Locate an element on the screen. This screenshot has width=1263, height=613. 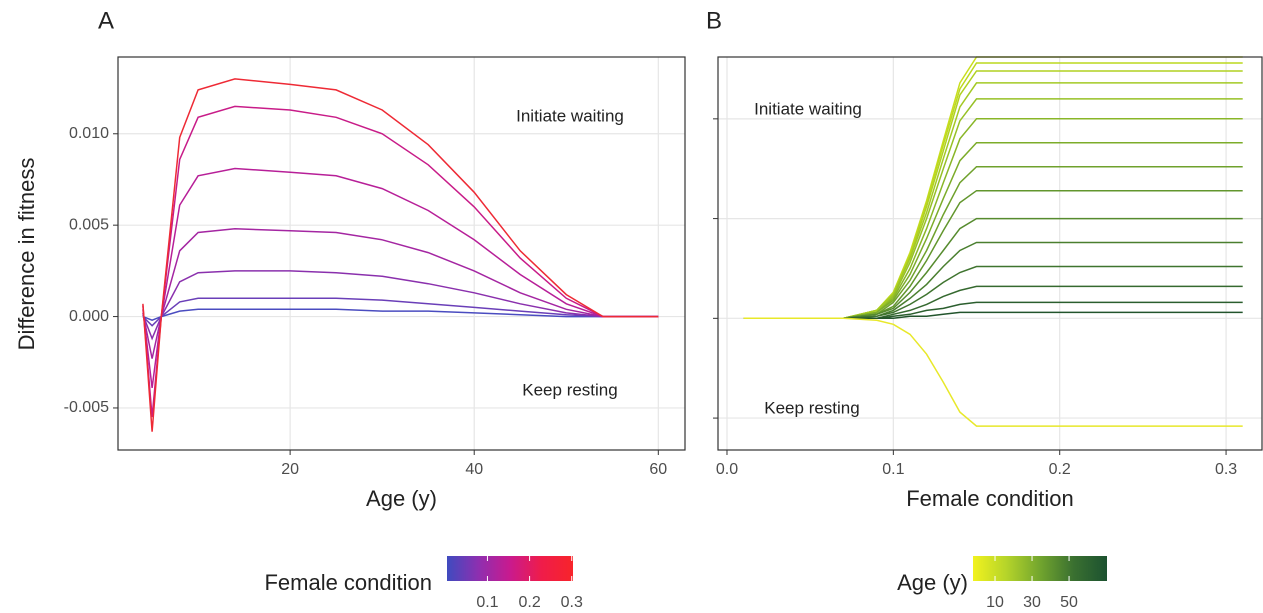
y-tick-label: -0.005 is located at coordinates (86, 407).